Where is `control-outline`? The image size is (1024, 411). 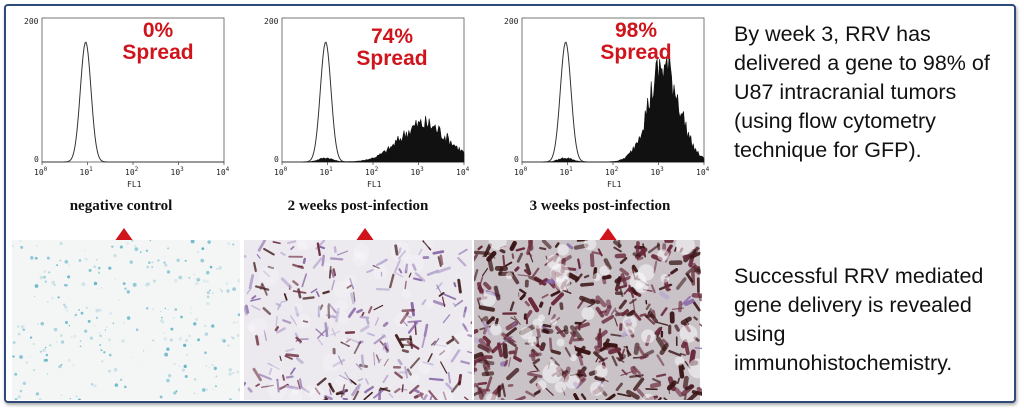
control-outline is located at coordinates (133, 102).